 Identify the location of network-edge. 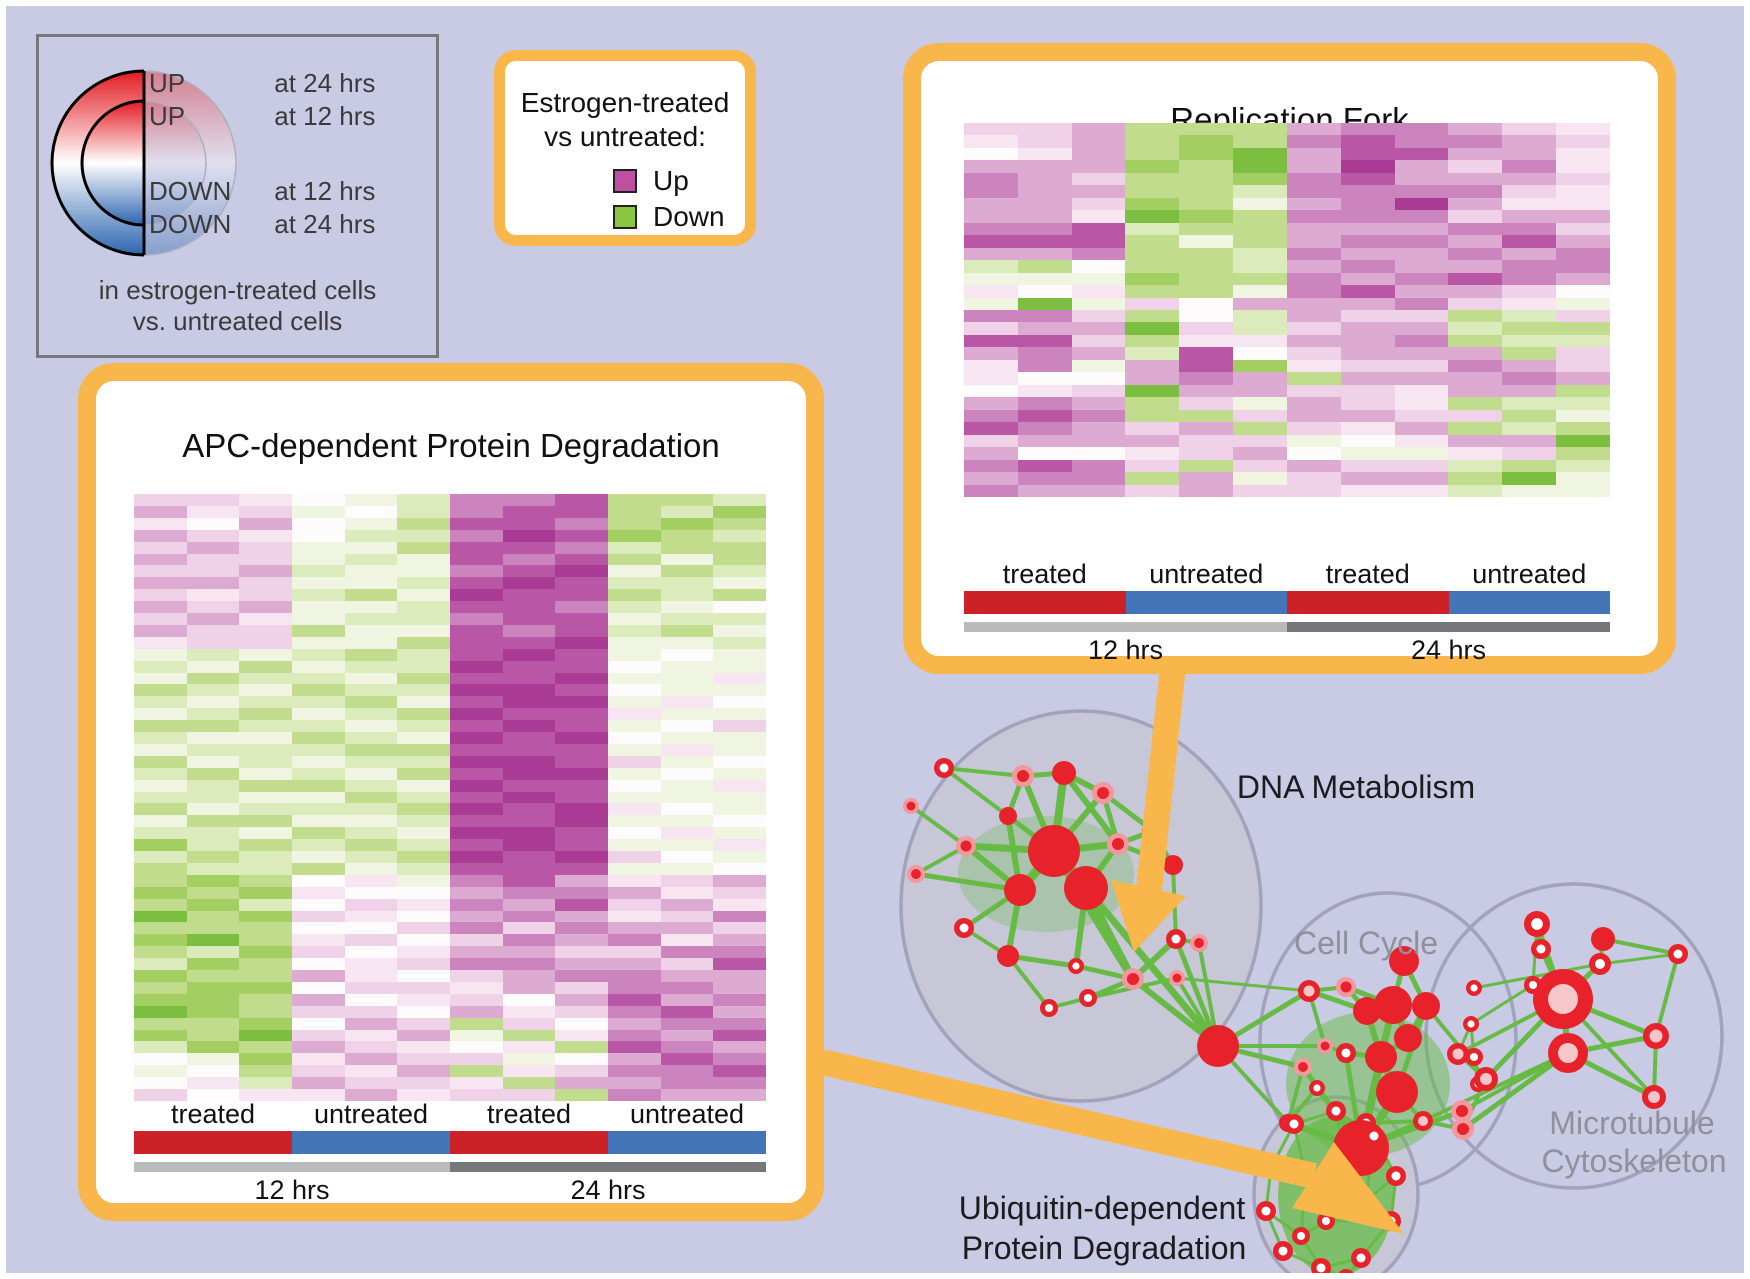
(938, 826).